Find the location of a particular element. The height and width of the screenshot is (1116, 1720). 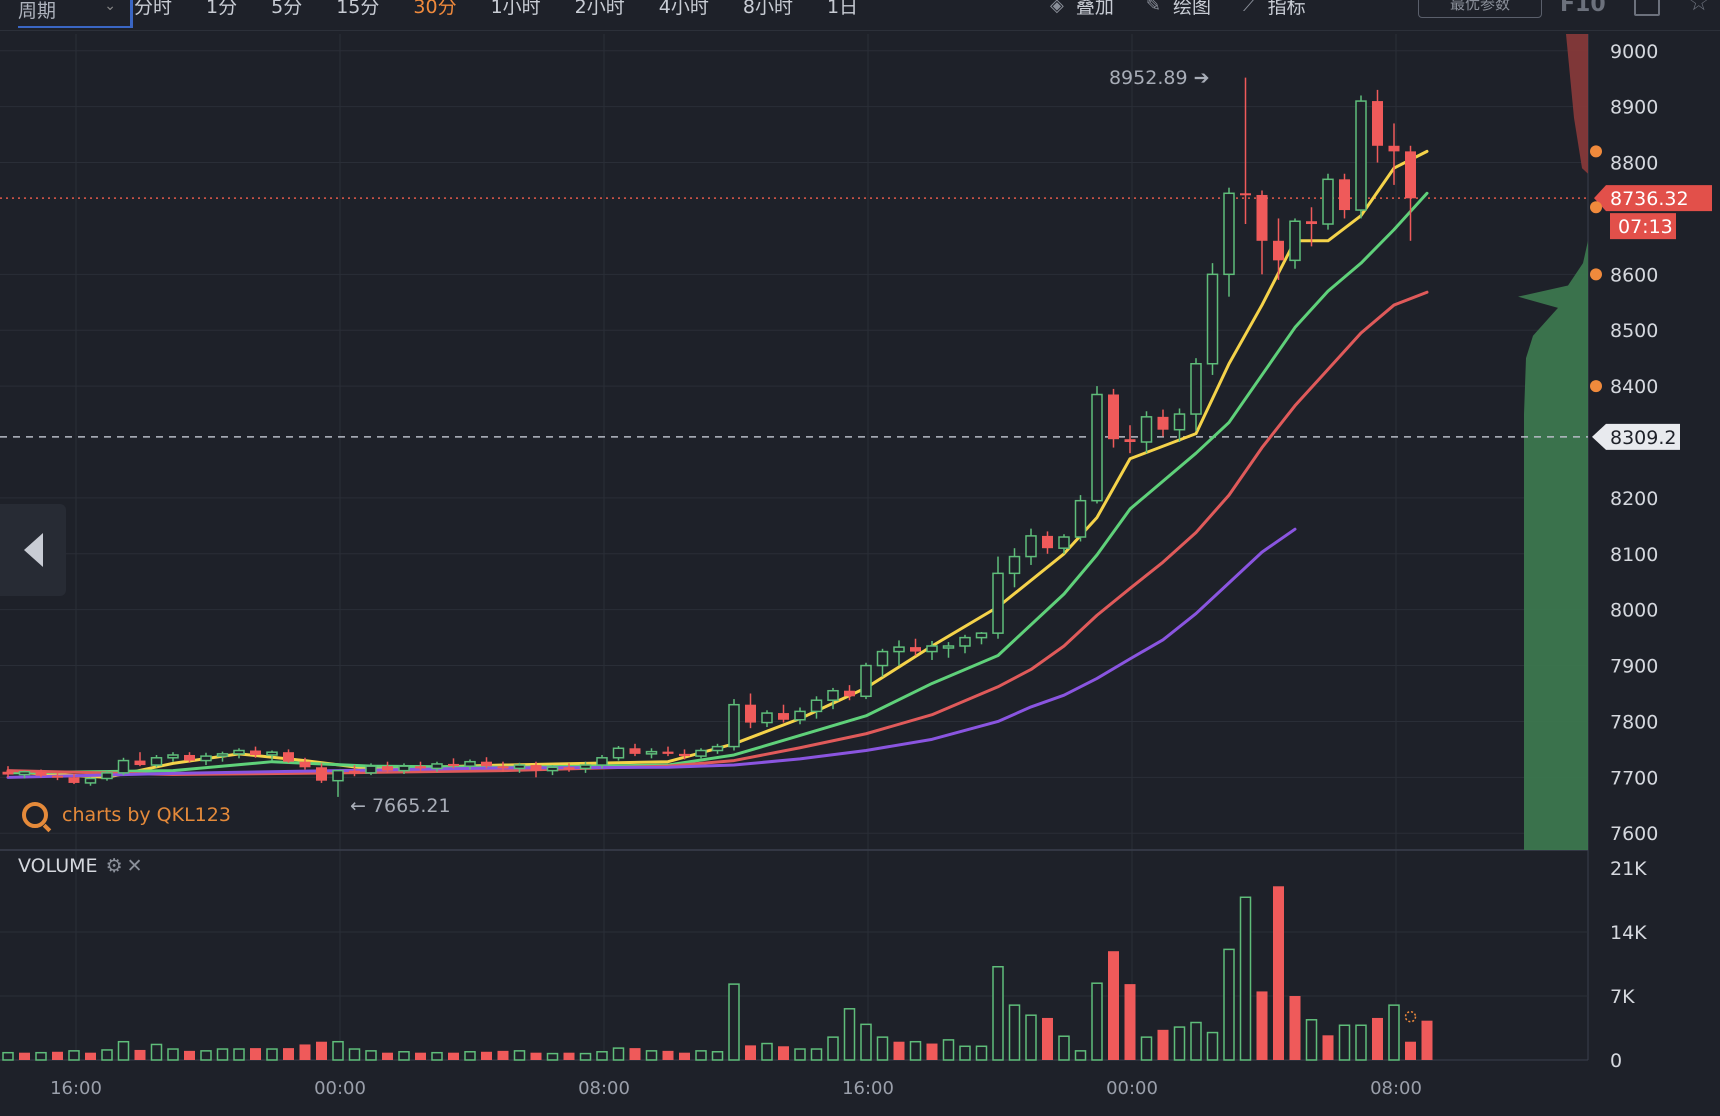

tab-15m: 15分 is located at coordinates (358, 9).